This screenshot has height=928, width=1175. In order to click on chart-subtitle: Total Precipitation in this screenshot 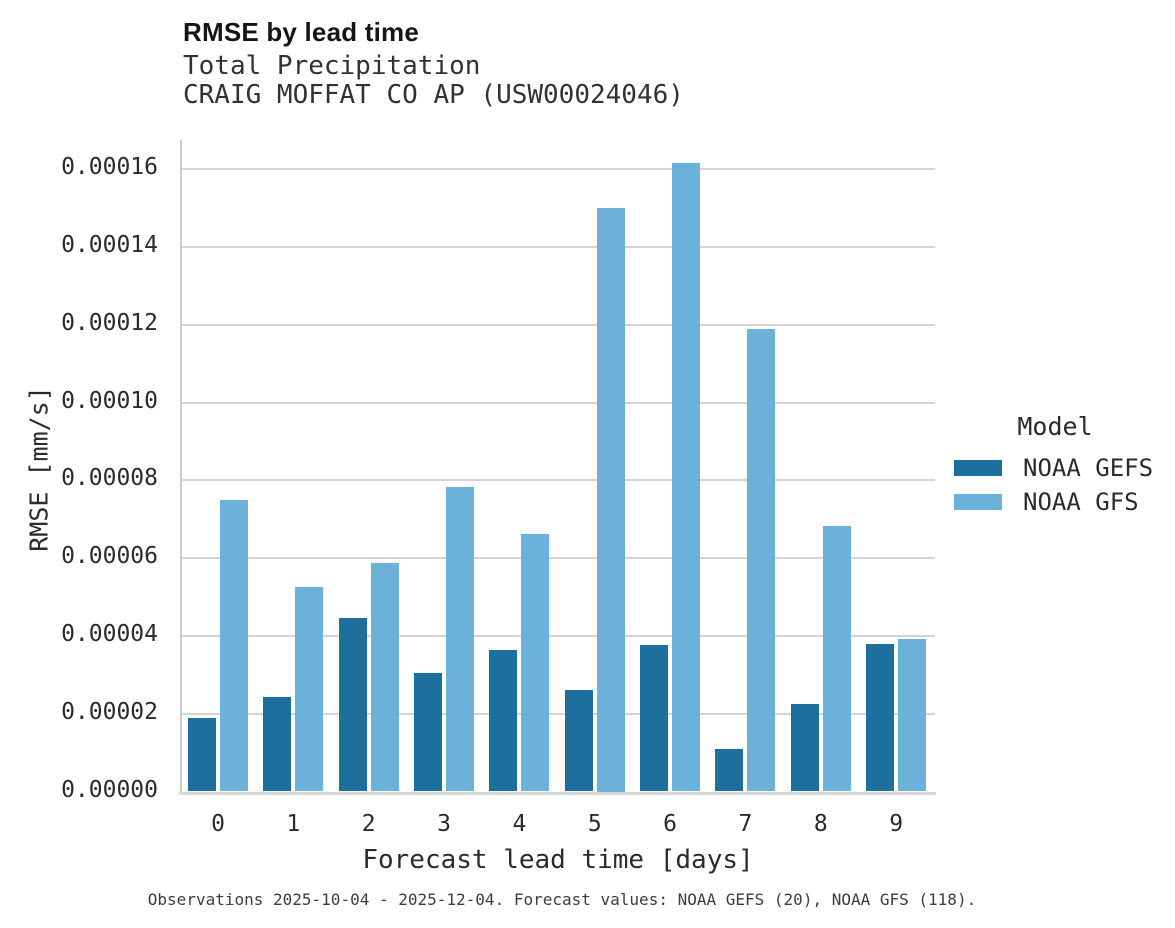, I will do `click(332, 66)`.